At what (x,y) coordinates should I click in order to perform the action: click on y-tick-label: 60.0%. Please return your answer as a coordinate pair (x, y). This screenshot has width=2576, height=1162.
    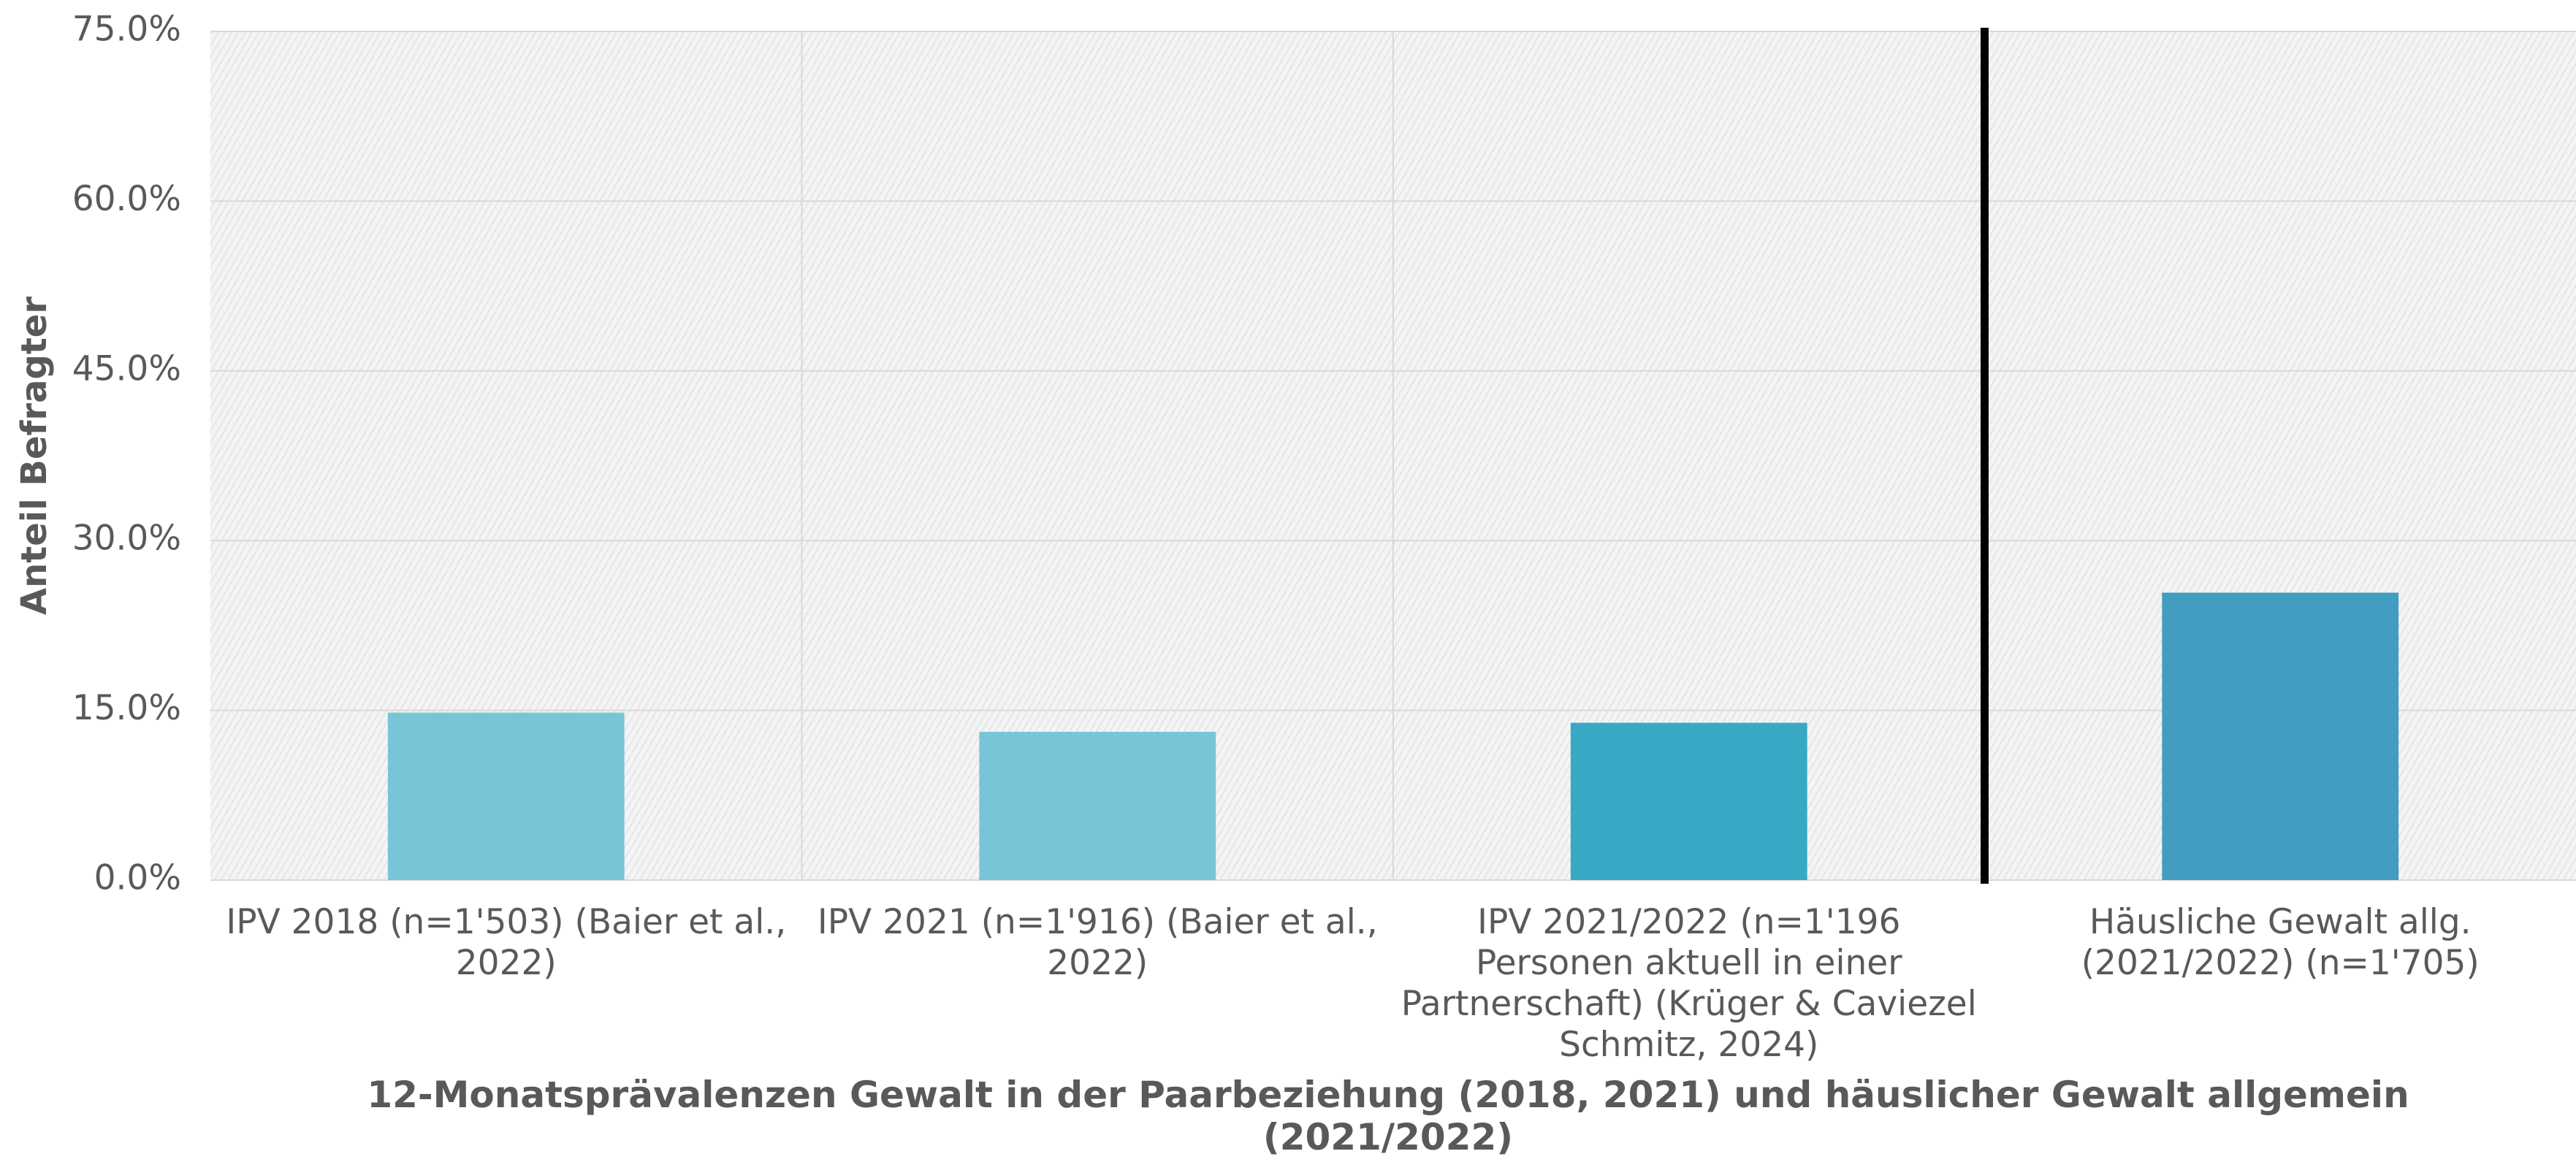
    Looking at the image, I should click on (126, 199).